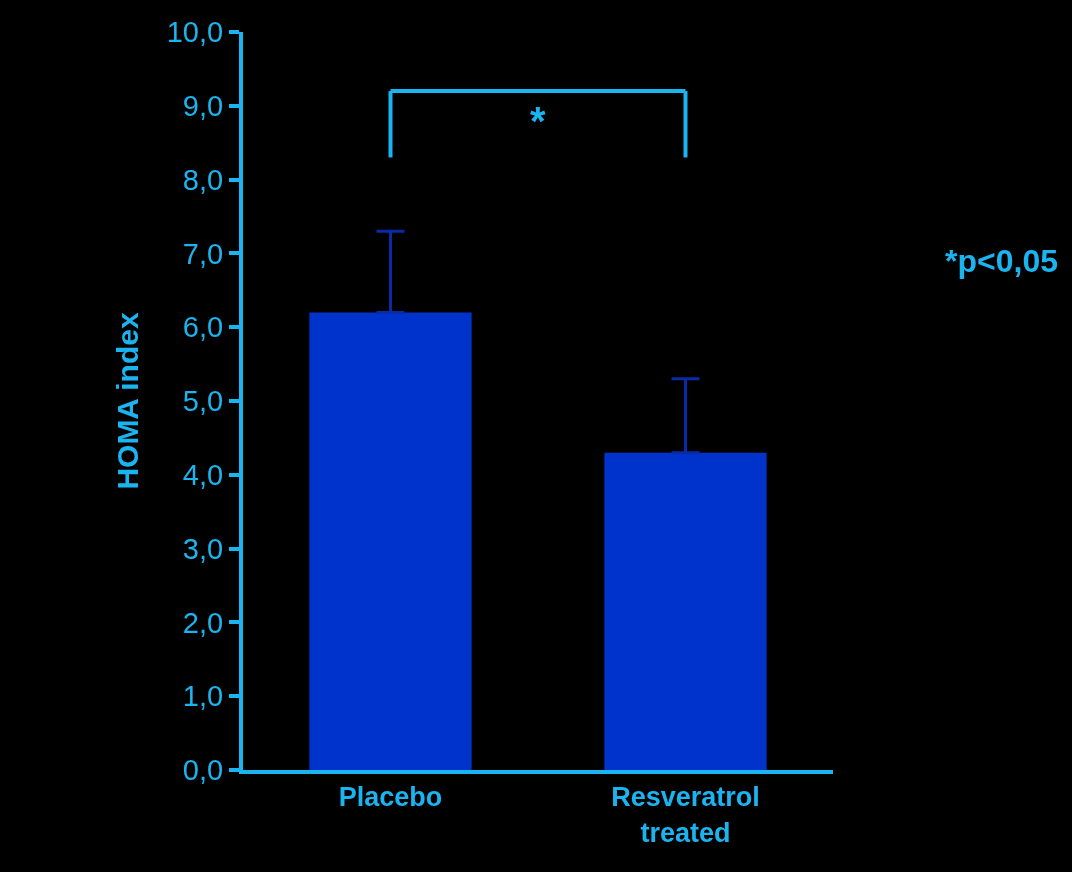 This screenshot has height=872, width=1072. I want to click on y-tick-label: 5,0, so click(203, 401).